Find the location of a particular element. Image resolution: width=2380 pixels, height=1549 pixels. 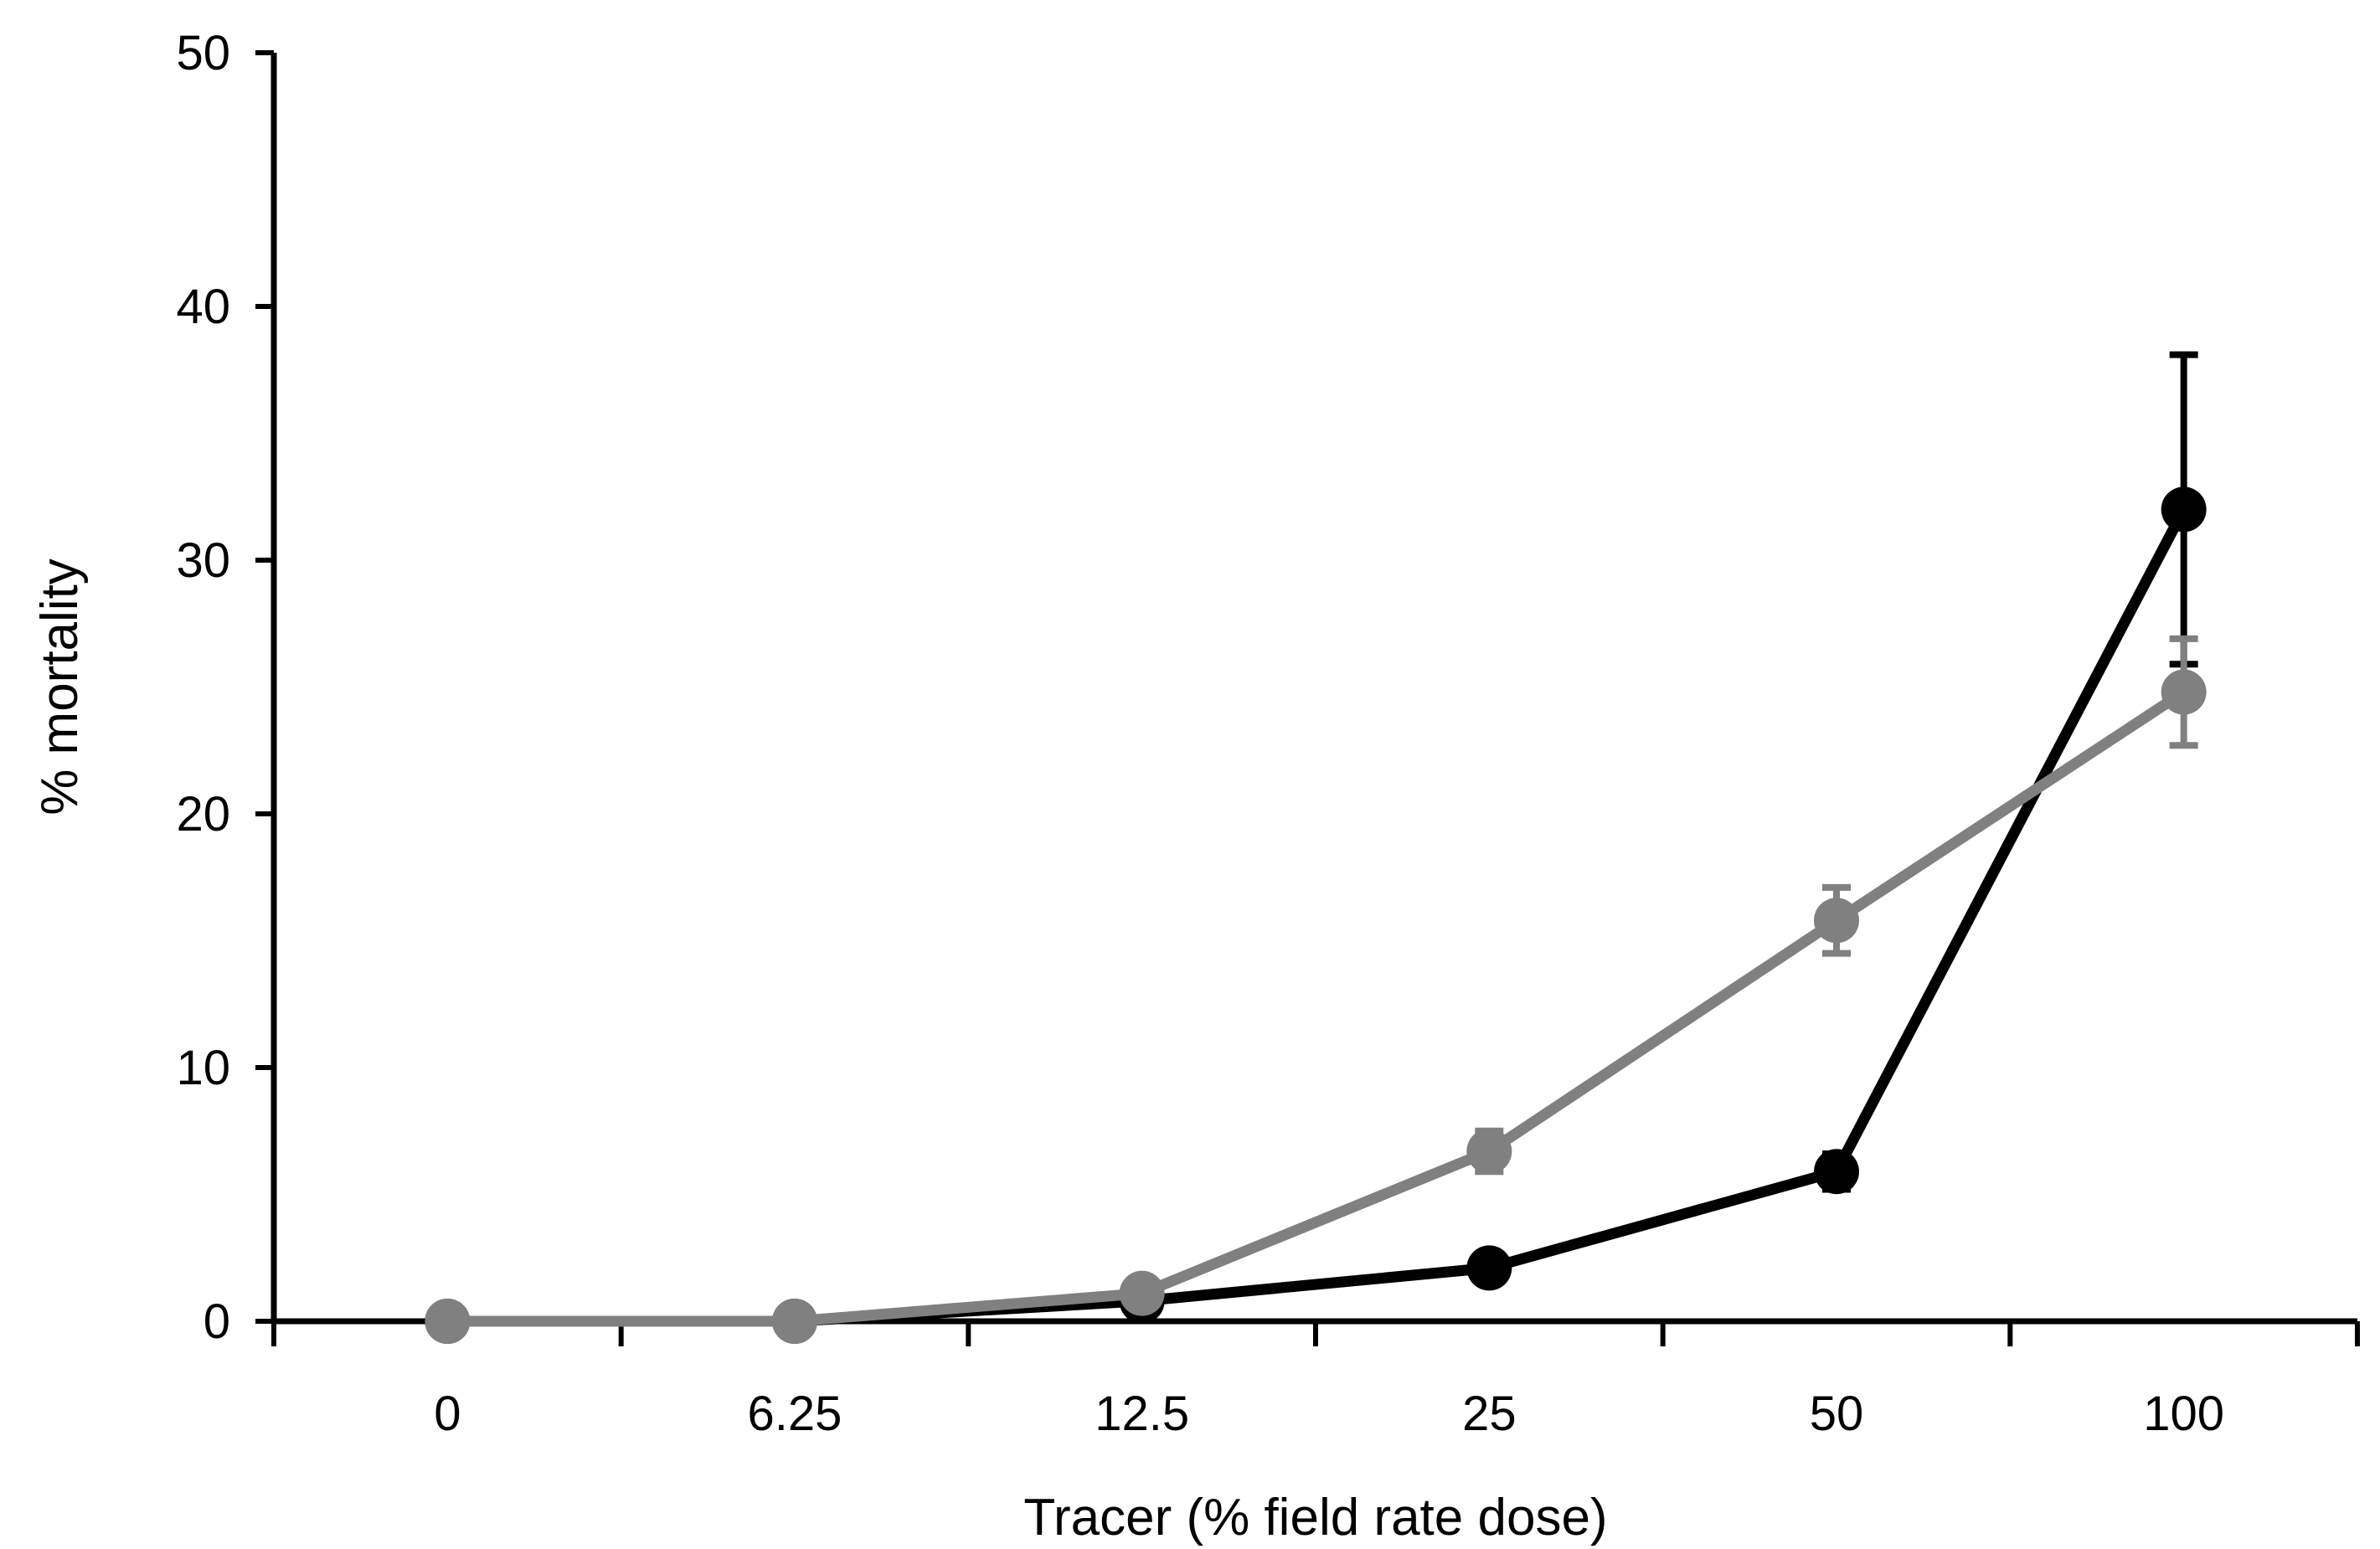

x-tick-label: 50 is located at coordinates (1837, 1414).